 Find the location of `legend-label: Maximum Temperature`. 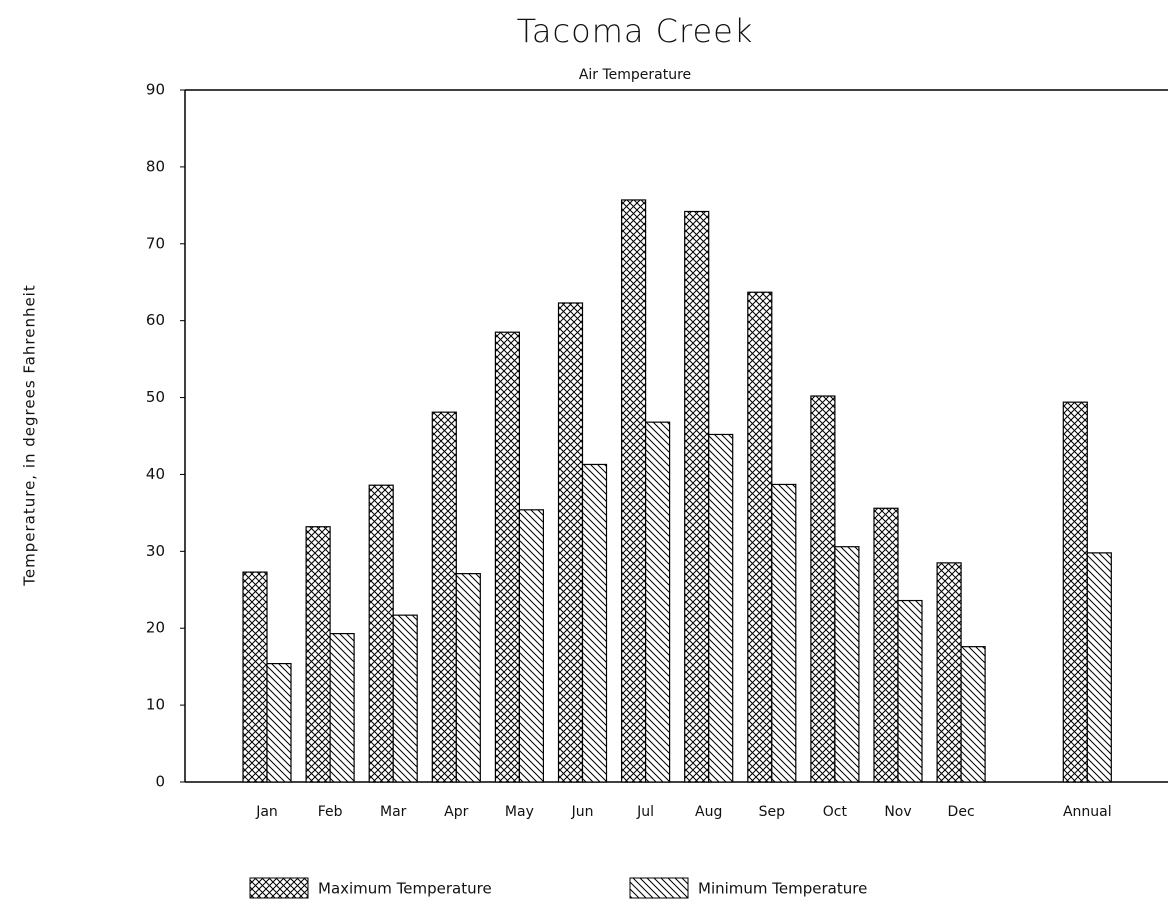

legend-label: Maximum Temperature is located at coordinates (405, 889).